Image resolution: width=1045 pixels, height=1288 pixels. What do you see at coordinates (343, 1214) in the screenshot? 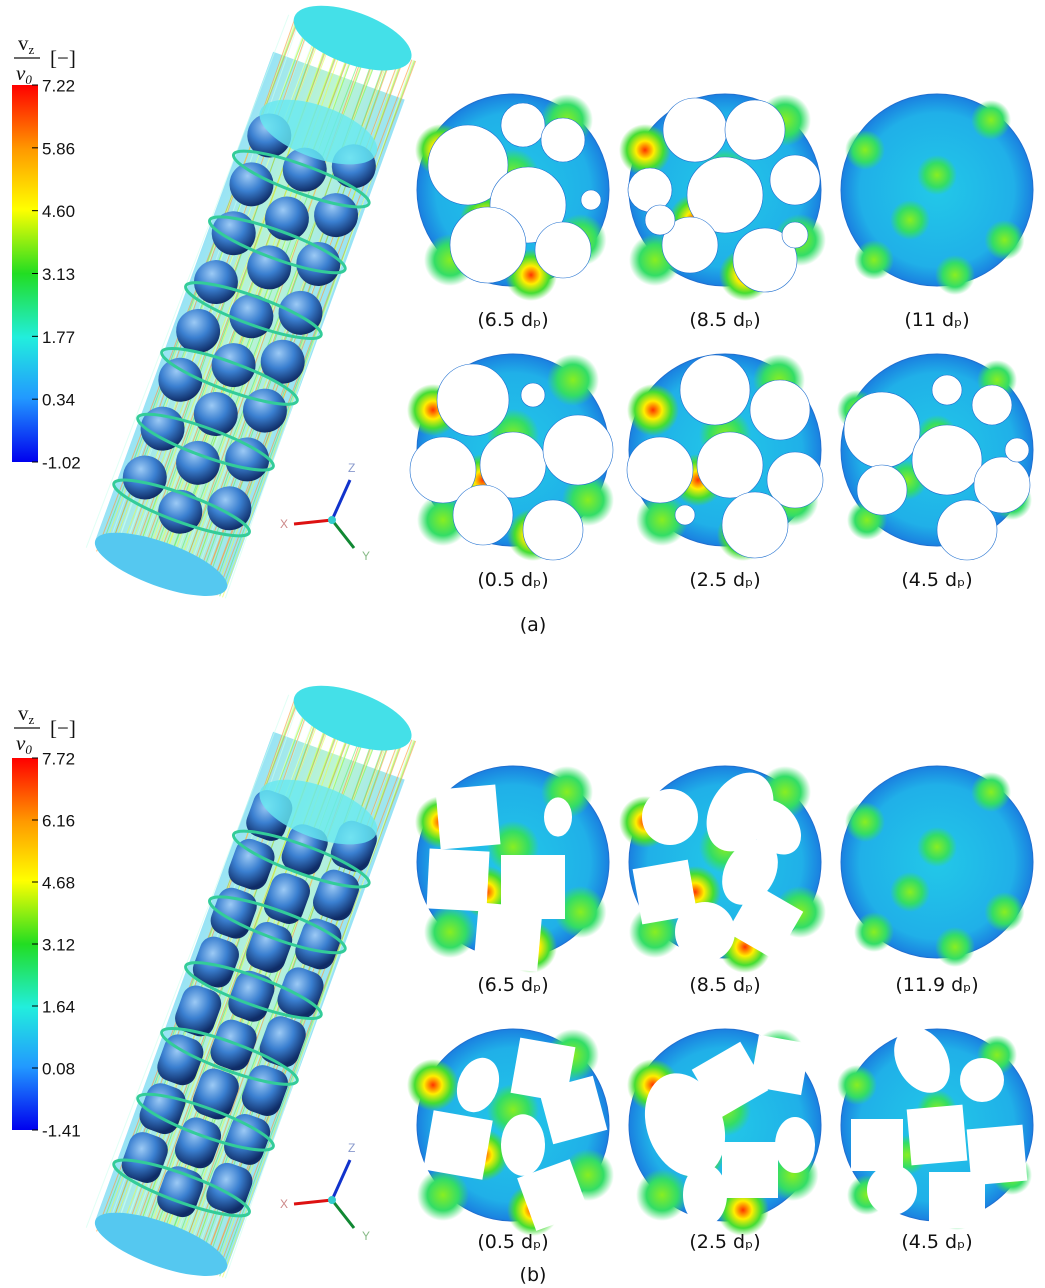
I see `y-axis` at bounding box center [343, 1214].